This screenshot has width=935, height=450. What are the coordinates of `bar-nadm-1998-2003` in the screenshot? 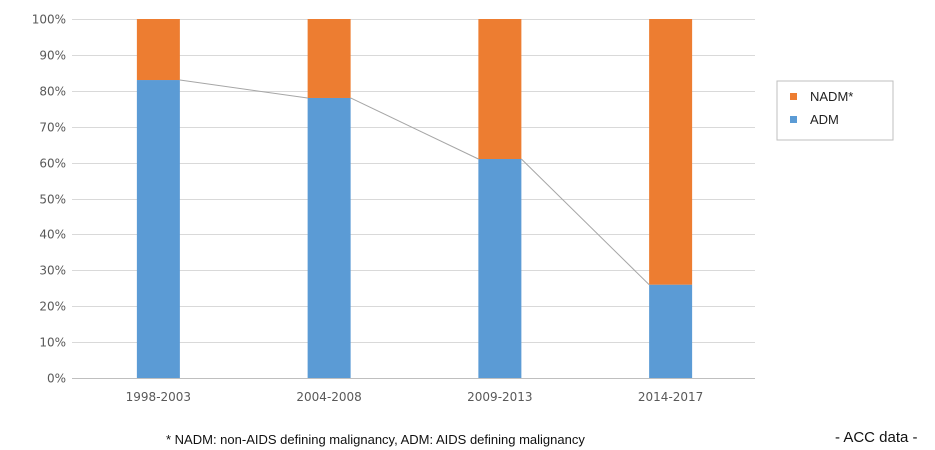 It's located at (158, 50).